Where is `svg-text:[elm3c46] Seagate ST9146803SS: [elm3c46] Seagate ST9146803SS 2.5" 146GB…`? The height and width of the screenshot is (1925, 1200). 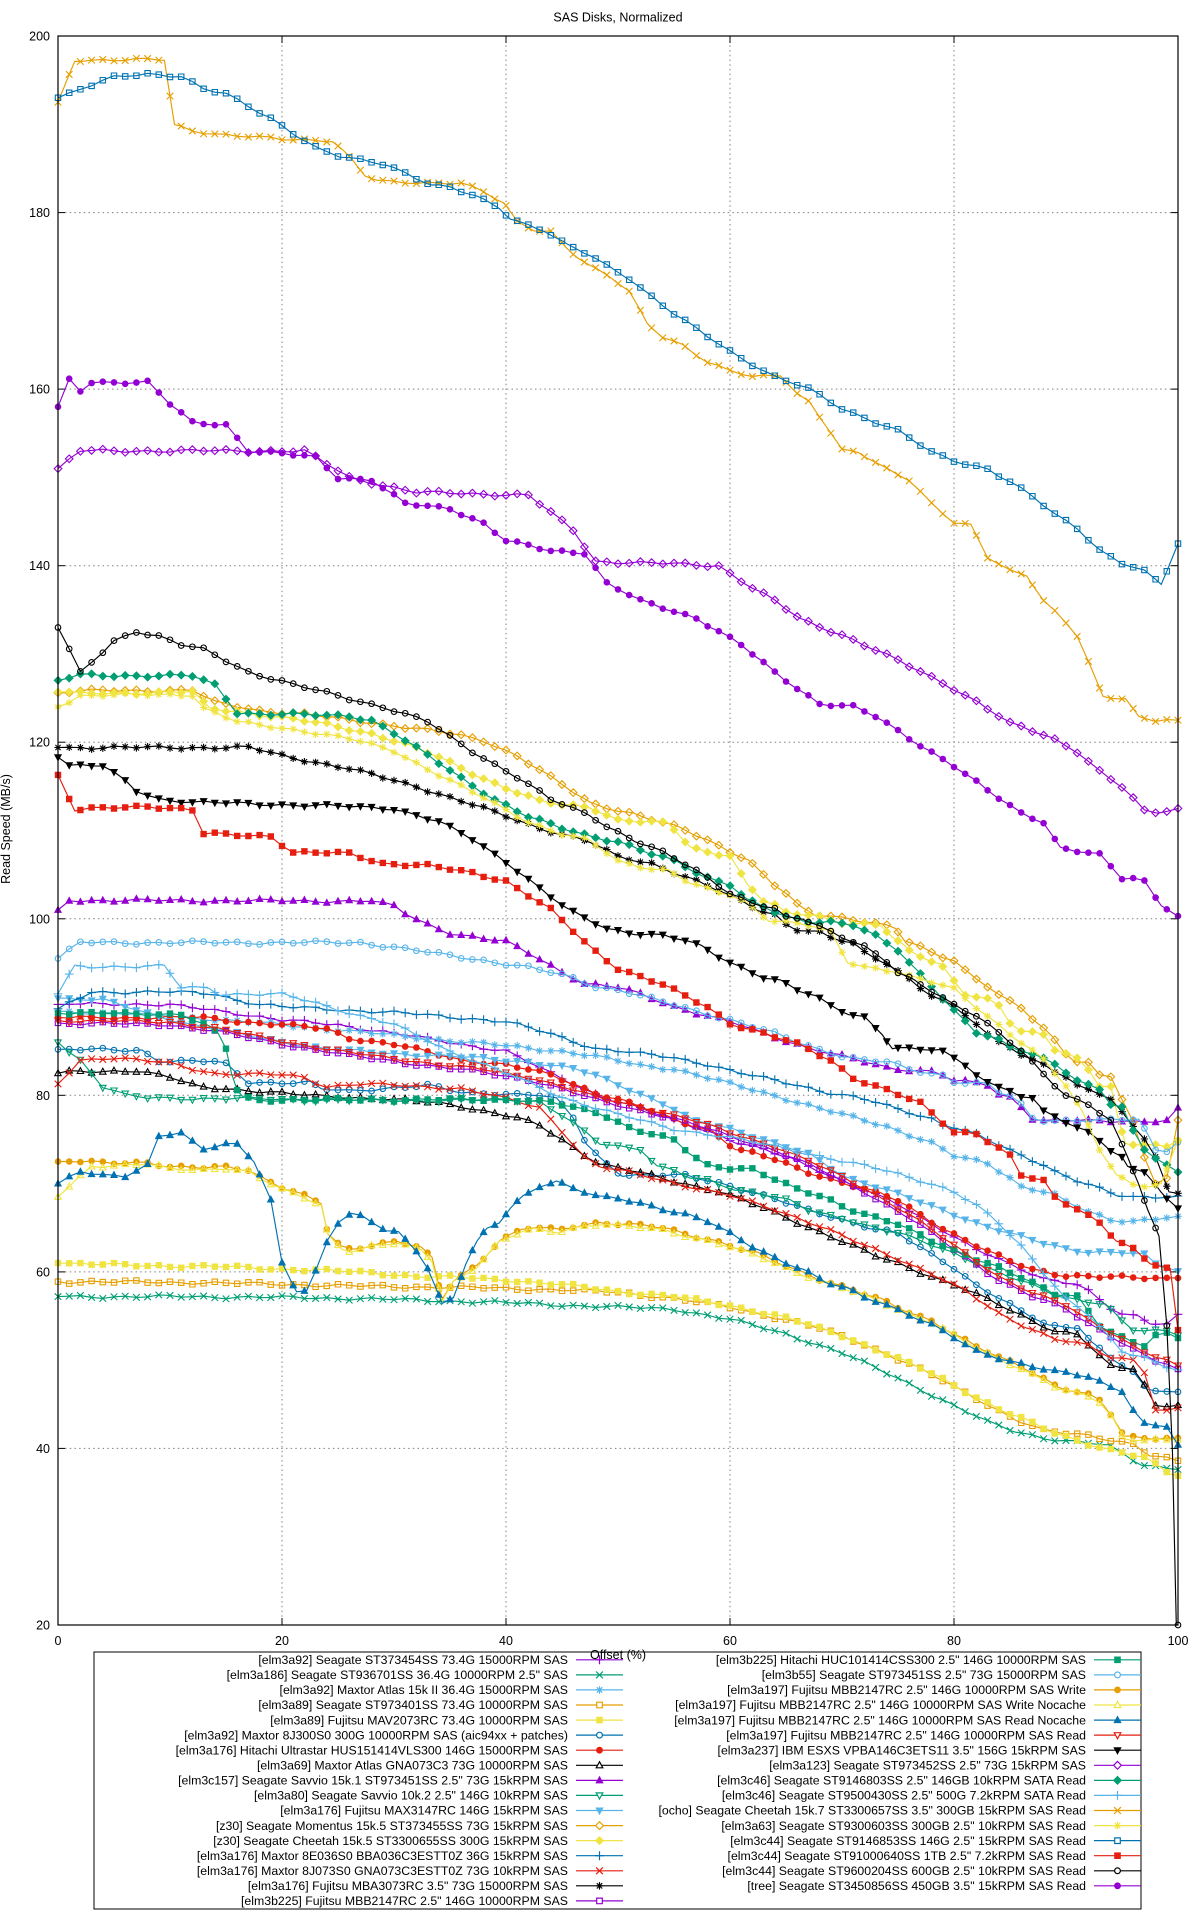
svg-text:[elm3c46] Seagate ST9146803SS: [elm3c46] Seagate ST9146803SS 2.5" 146GB… is located at coordinates (901, 1781).